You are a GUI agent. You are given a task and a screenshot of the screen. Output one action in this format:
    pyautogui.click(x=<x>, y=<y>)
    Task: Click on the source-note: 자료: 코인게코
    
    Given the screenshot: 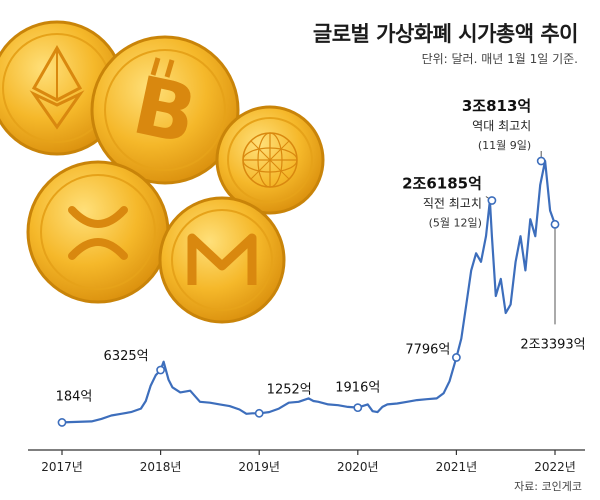 What is the action you would take?
    pyautogui.click(x=548, y=486)
    